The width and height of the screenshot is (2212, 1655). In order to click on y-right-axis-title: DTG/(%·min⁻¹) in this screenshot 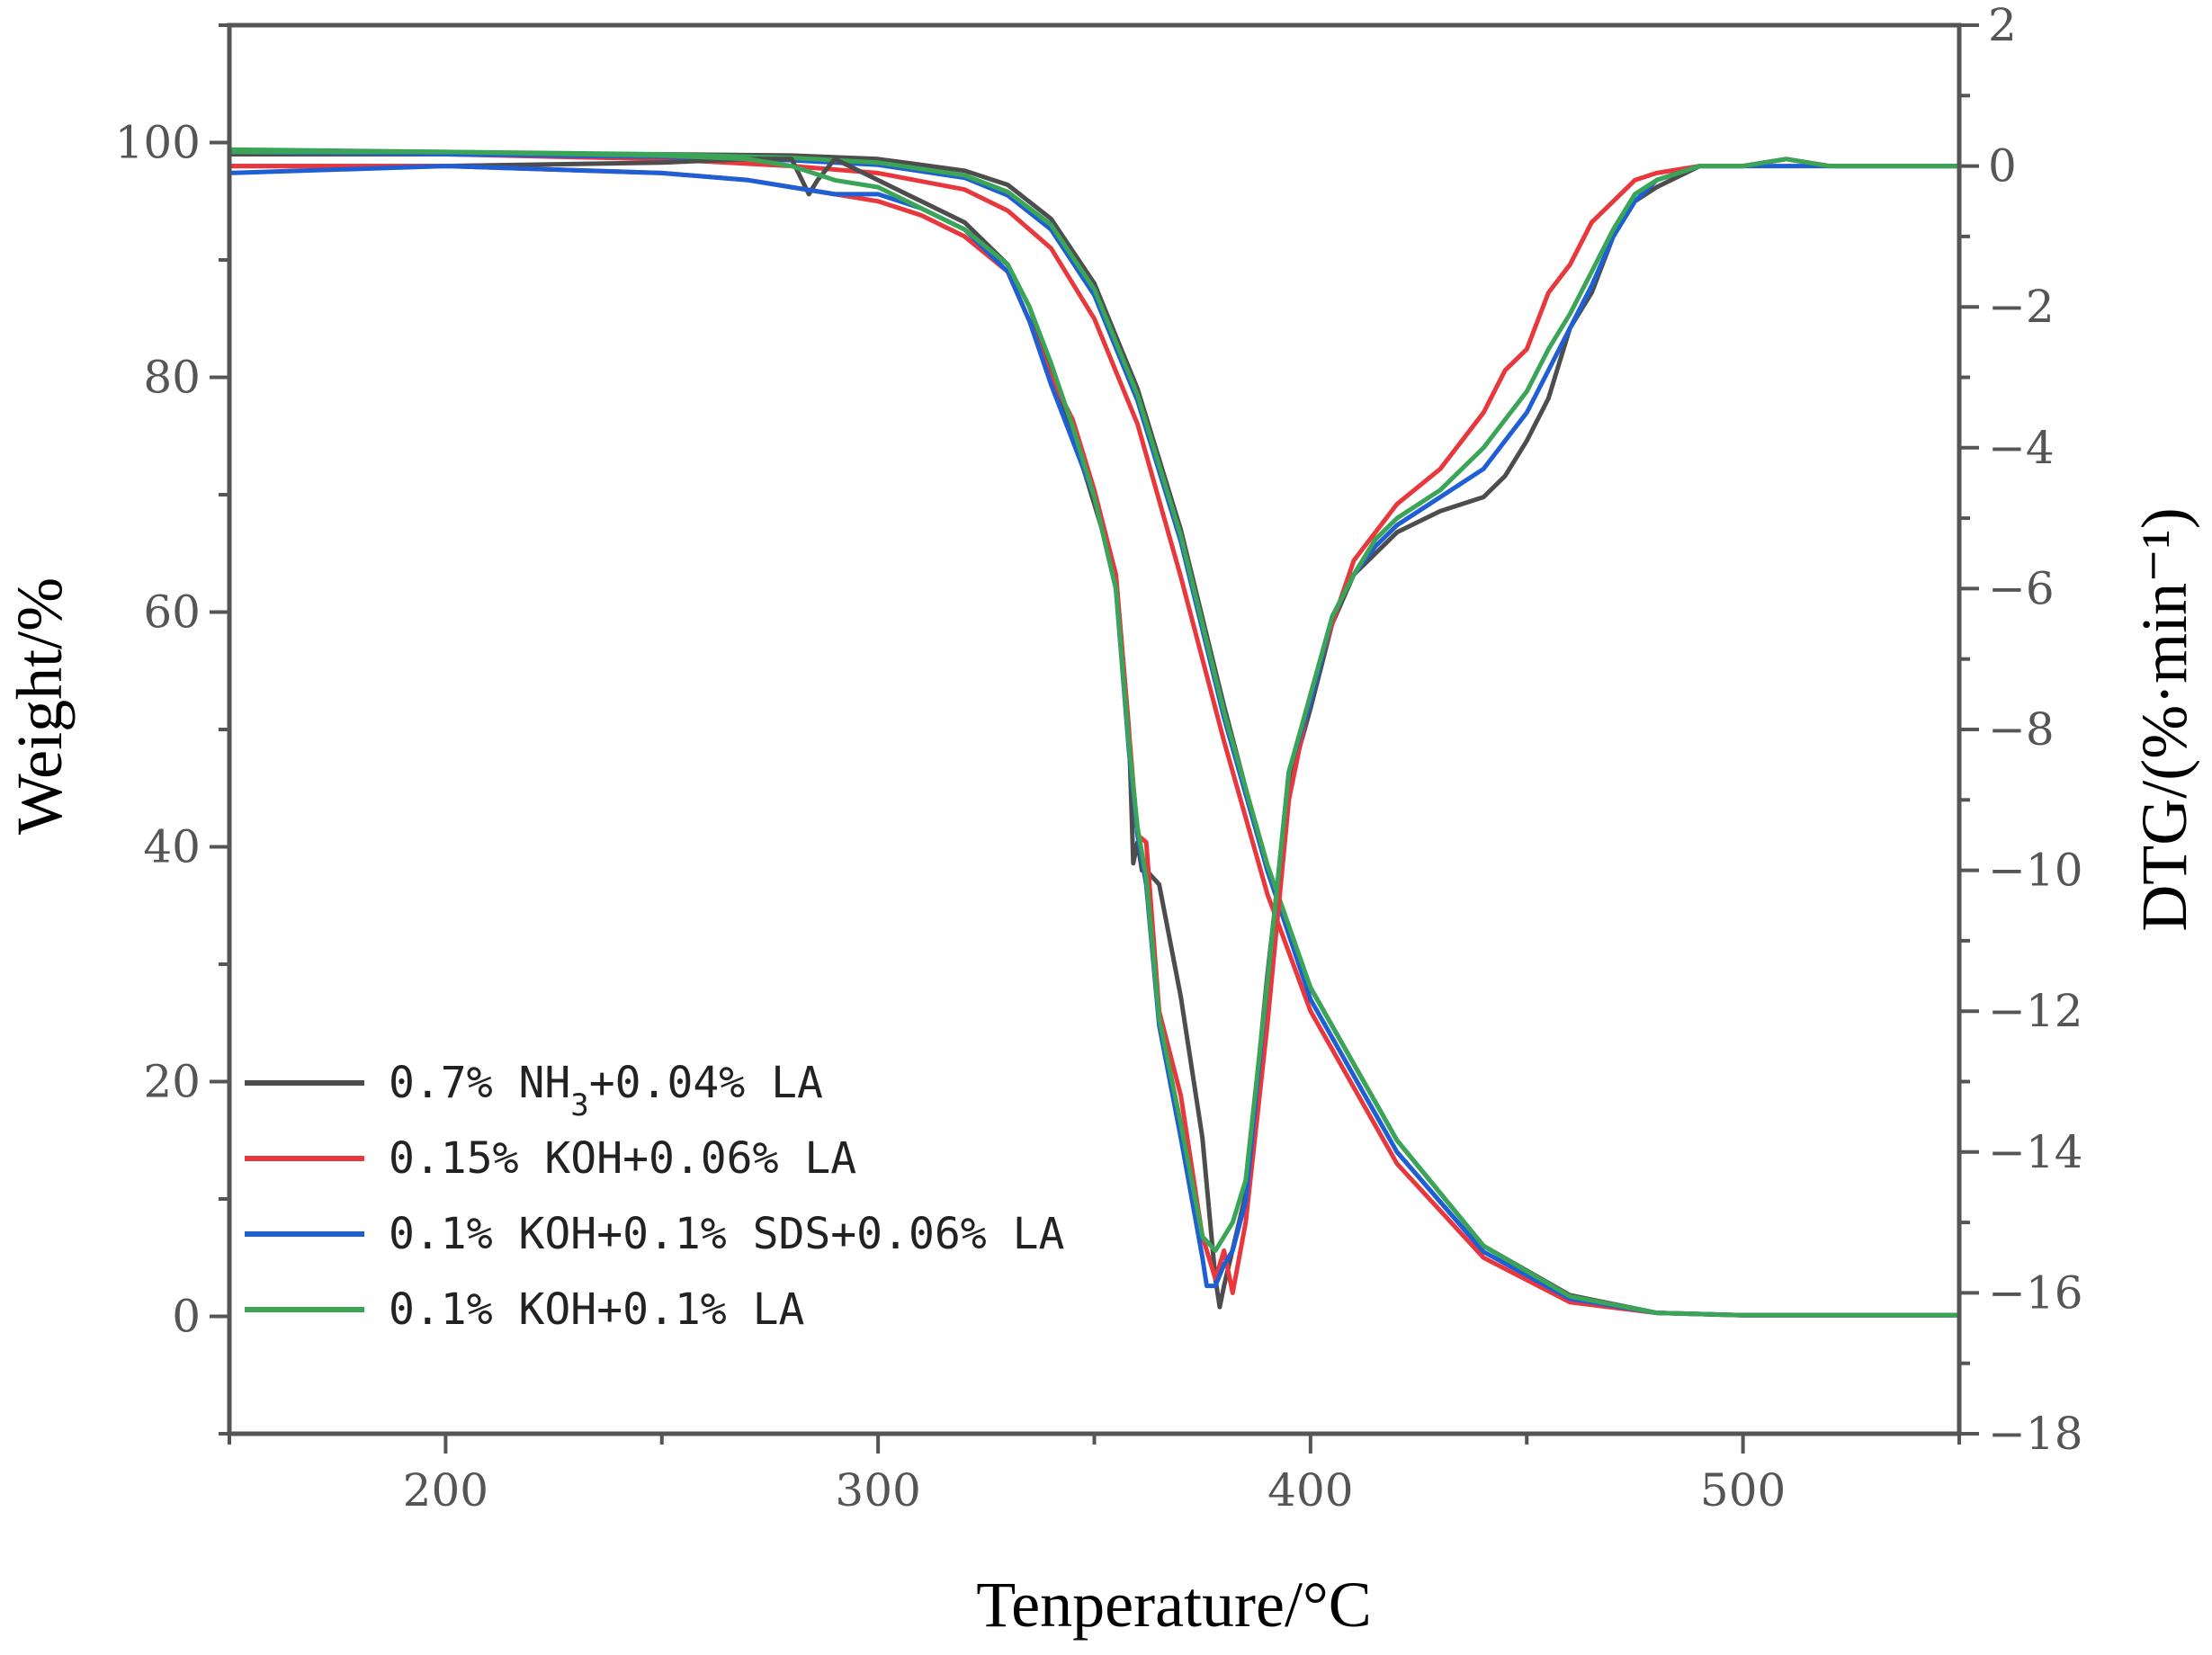, I will do `click(2164, 719)`.